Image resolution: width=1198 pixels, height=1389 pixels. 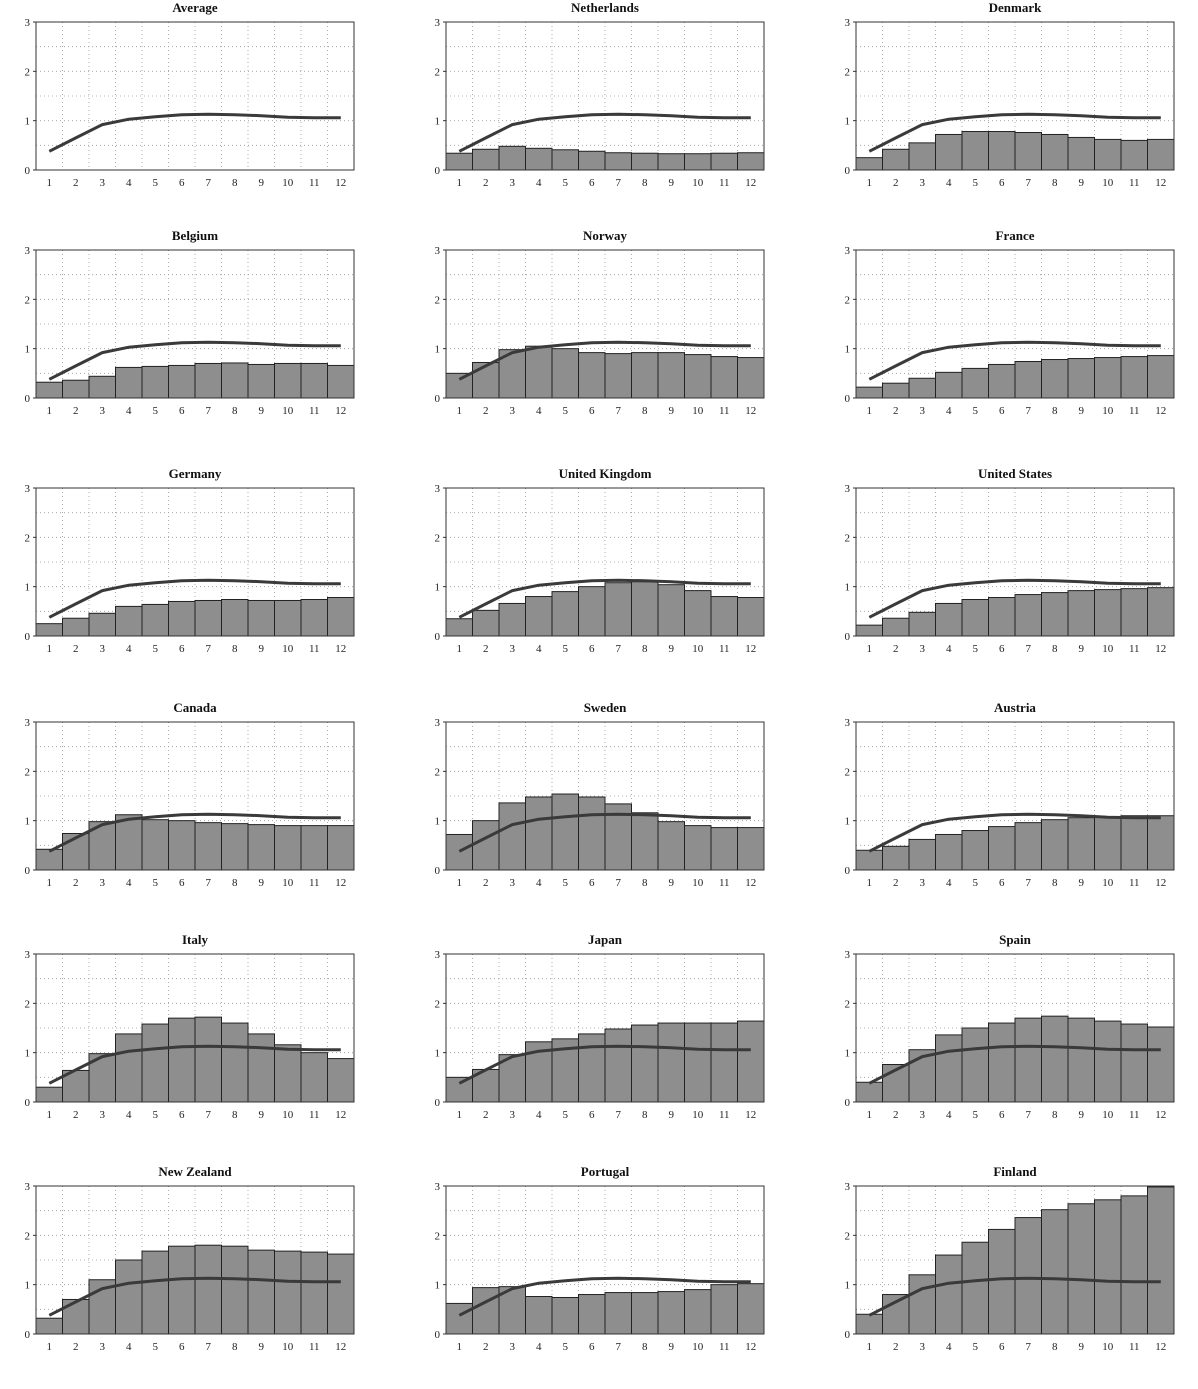 What do you see at coordinates (195, 340) in the screenshot?
I see `chart-panel: Belgium 0 1 2 3 1 2 3 4 5 6 7 8 9 10 11 12` at bounding box center [195, 340].